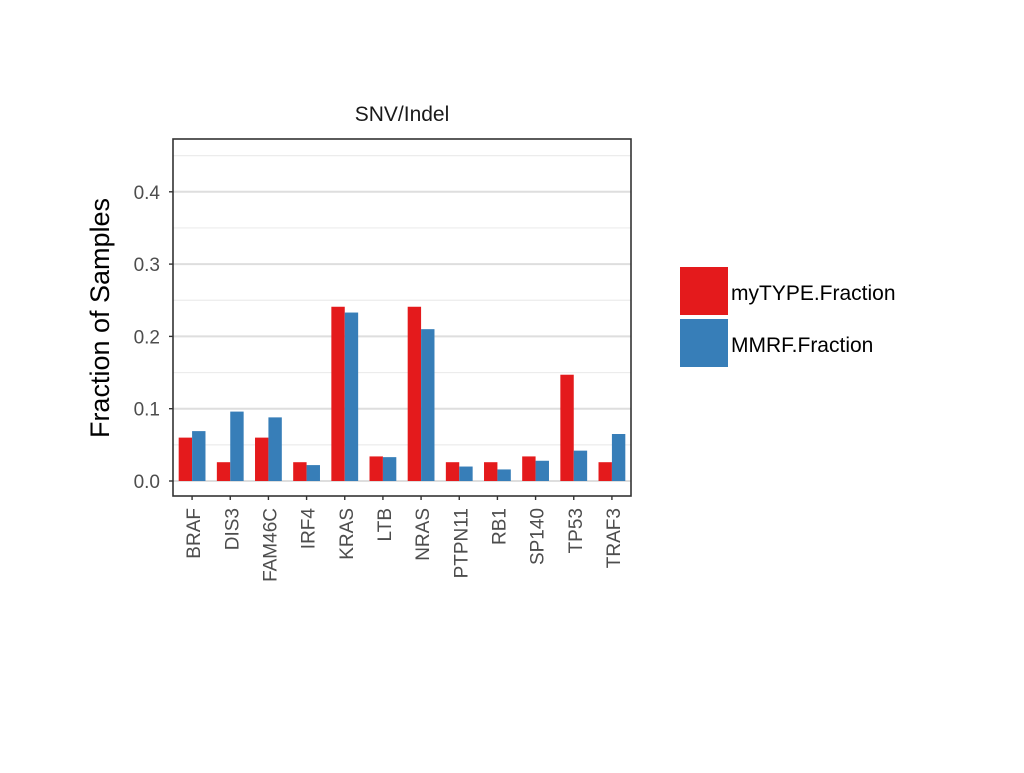 The height and width of the screenshot is (773, 1024). Describe the element at coordinates (313, 473) in the screenshot. I see `bar-irf4-mmrf-fraction` at that location.